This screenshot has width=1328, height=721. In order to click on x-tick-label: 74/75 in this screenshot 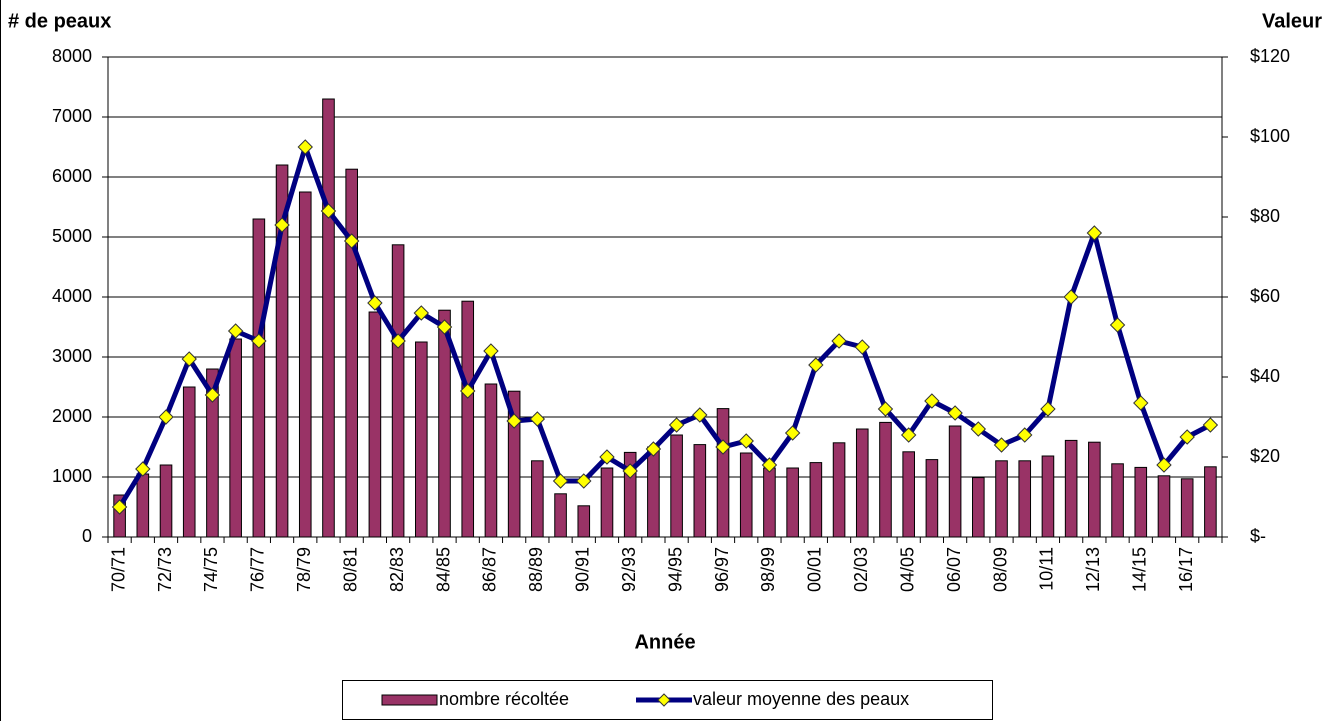, I will do `click(211, 569)`.